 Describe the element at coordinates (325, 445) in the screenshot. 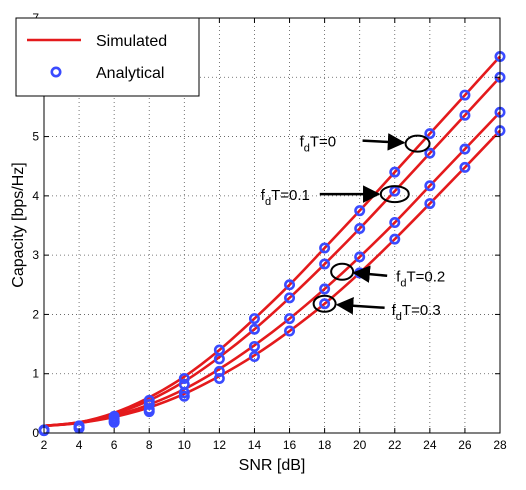

I see `x-tick-label: 18` at that location.